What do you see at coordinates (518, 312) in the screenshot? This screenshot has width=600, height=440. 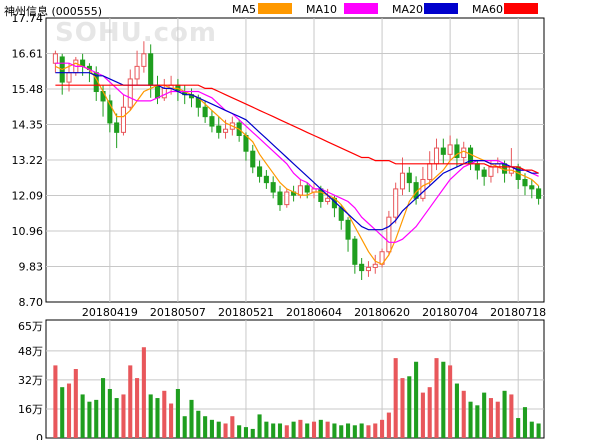 I see `date-tick-label: 20180718` at bounding box center [518, 312].